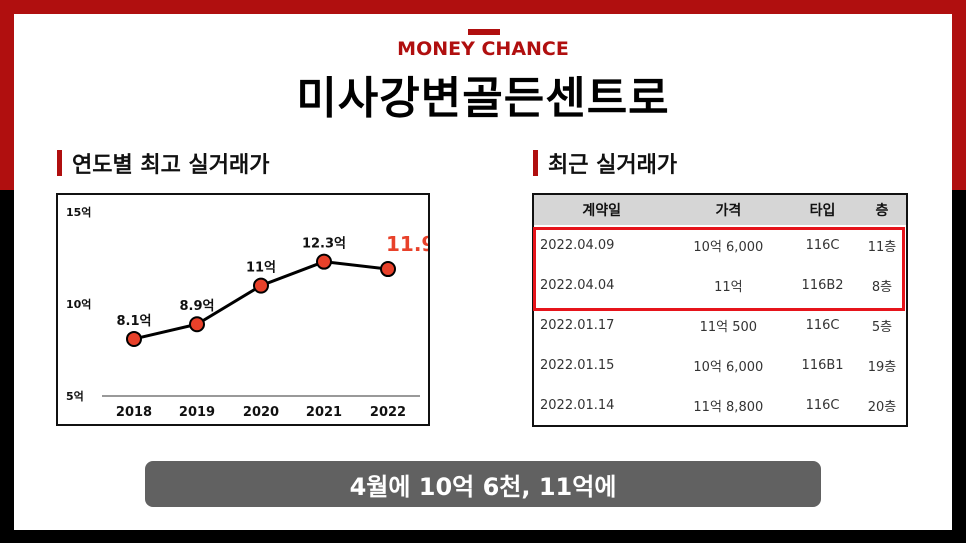 The width and height of the screenshot is (966, 543). What do you see at coordinates (882, 327) in the screenshot?
I see `cell-floor: 5층` at bounding box center [882, 327].